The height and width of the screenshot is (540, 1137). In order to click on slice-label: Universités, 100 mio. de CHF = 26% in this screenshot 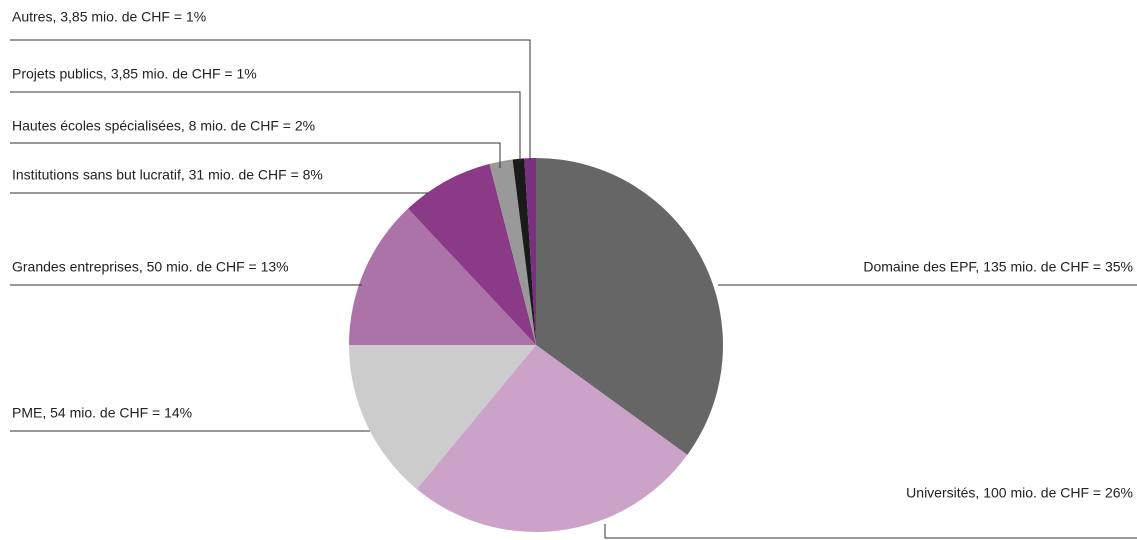, I will do `click(1019, 493)`.